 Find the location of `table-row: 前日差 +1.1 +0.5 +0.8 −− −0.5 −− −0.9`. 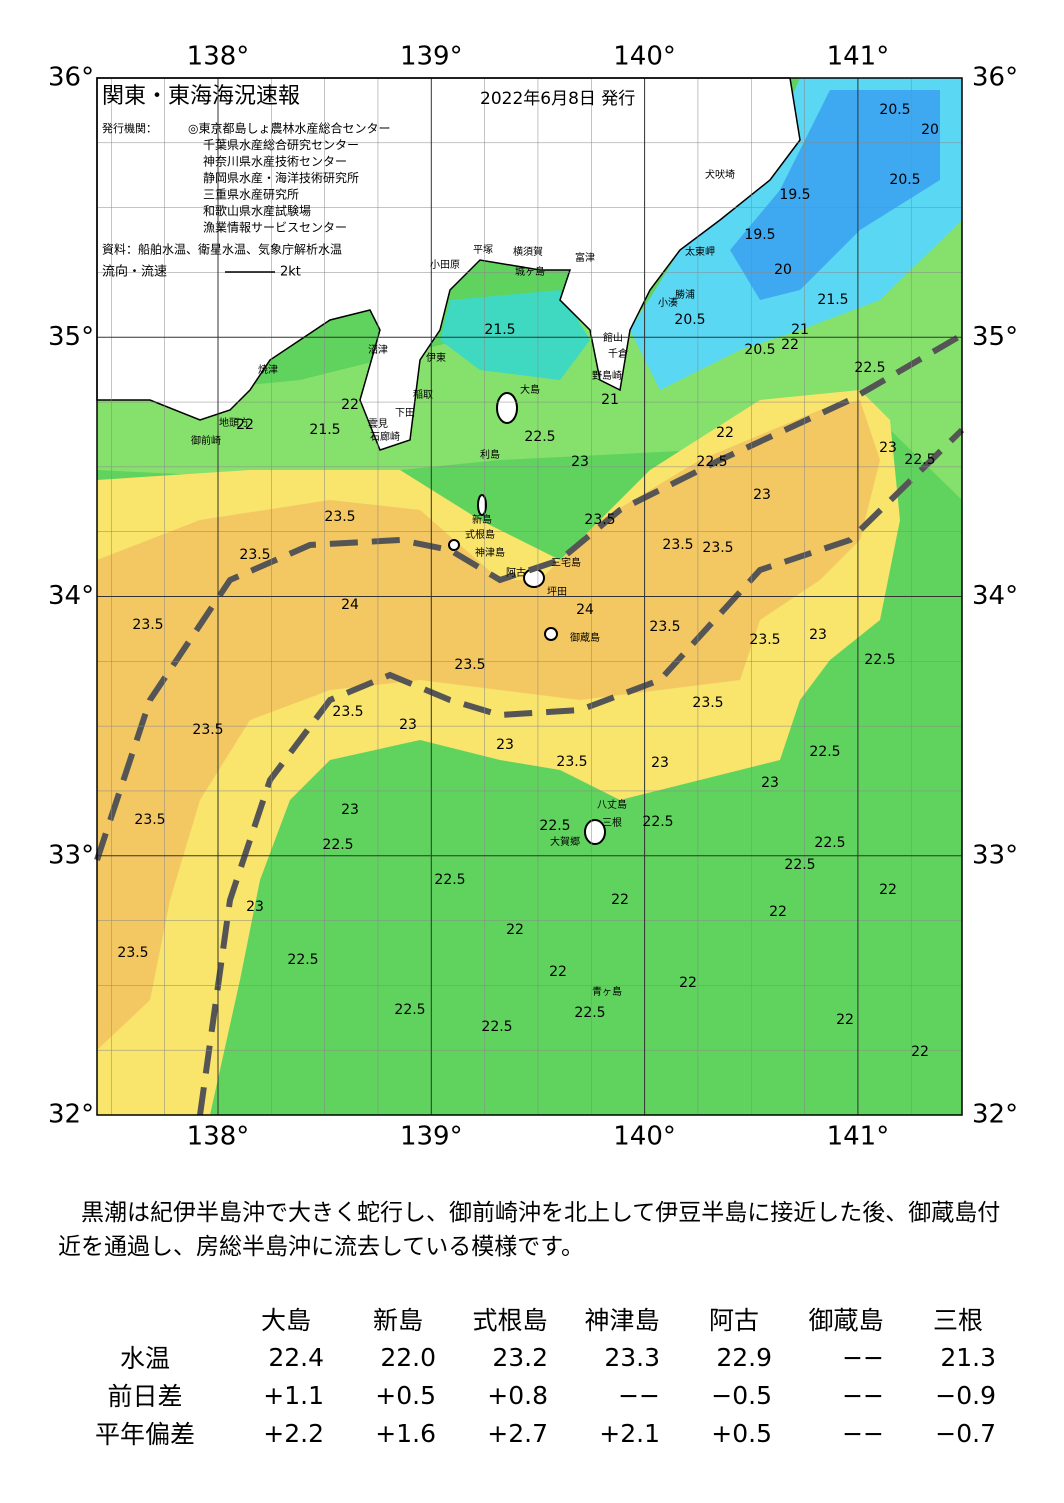

table-row: 前日差 +1.1 +0.5 +0.8 −− −0.5 −− −0.9 is located at coordinates (537, 1395).